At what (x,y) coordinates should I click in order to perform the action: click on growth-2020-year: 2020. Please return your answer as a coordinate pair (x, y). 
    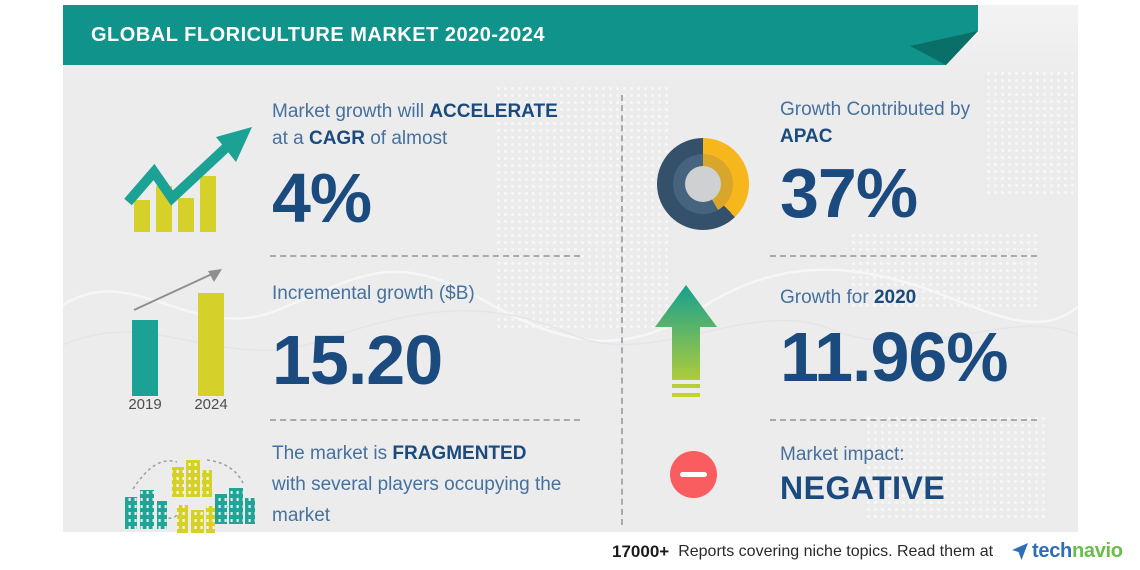
    Looking at the image, I should click on (895, 297).